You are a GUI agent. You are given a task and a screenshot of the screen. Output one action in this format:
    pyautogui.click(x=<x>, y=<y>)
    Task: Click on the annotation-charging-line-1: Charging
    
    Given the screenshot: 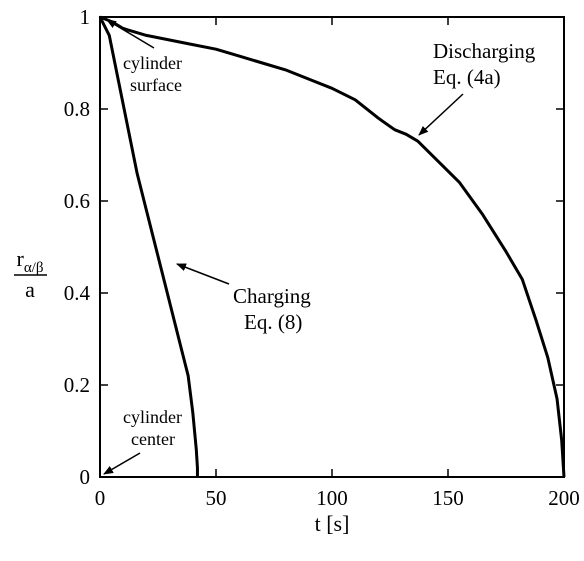 What is the action you would take?
    pyautogui.click(x=272, y=296)
    